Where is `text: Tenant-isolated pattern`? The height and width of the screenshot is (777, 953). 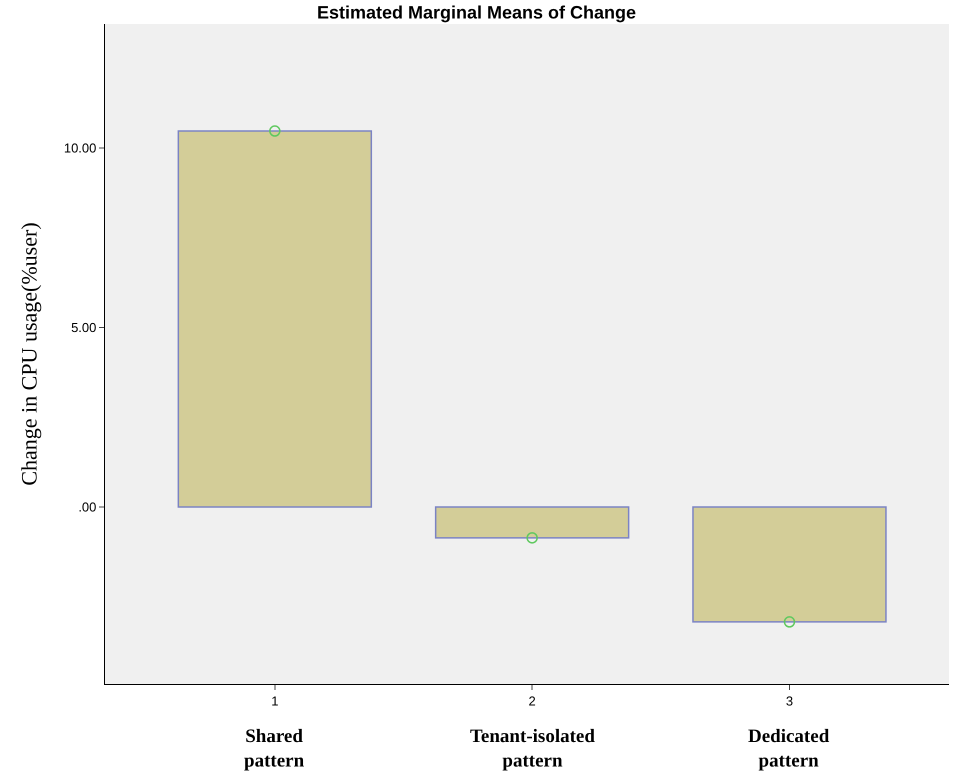
text: Tenant-isolated pattern is located at coordinates (533, 749).